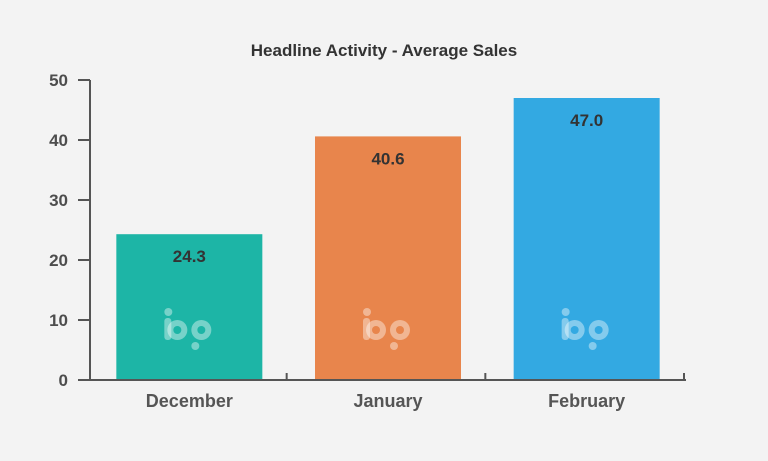 The width and height of the screenshot is (768, 461). Describe the element at coordinates (58, 80) in the screenshot. I see `y-tick-label: 50` at that location.